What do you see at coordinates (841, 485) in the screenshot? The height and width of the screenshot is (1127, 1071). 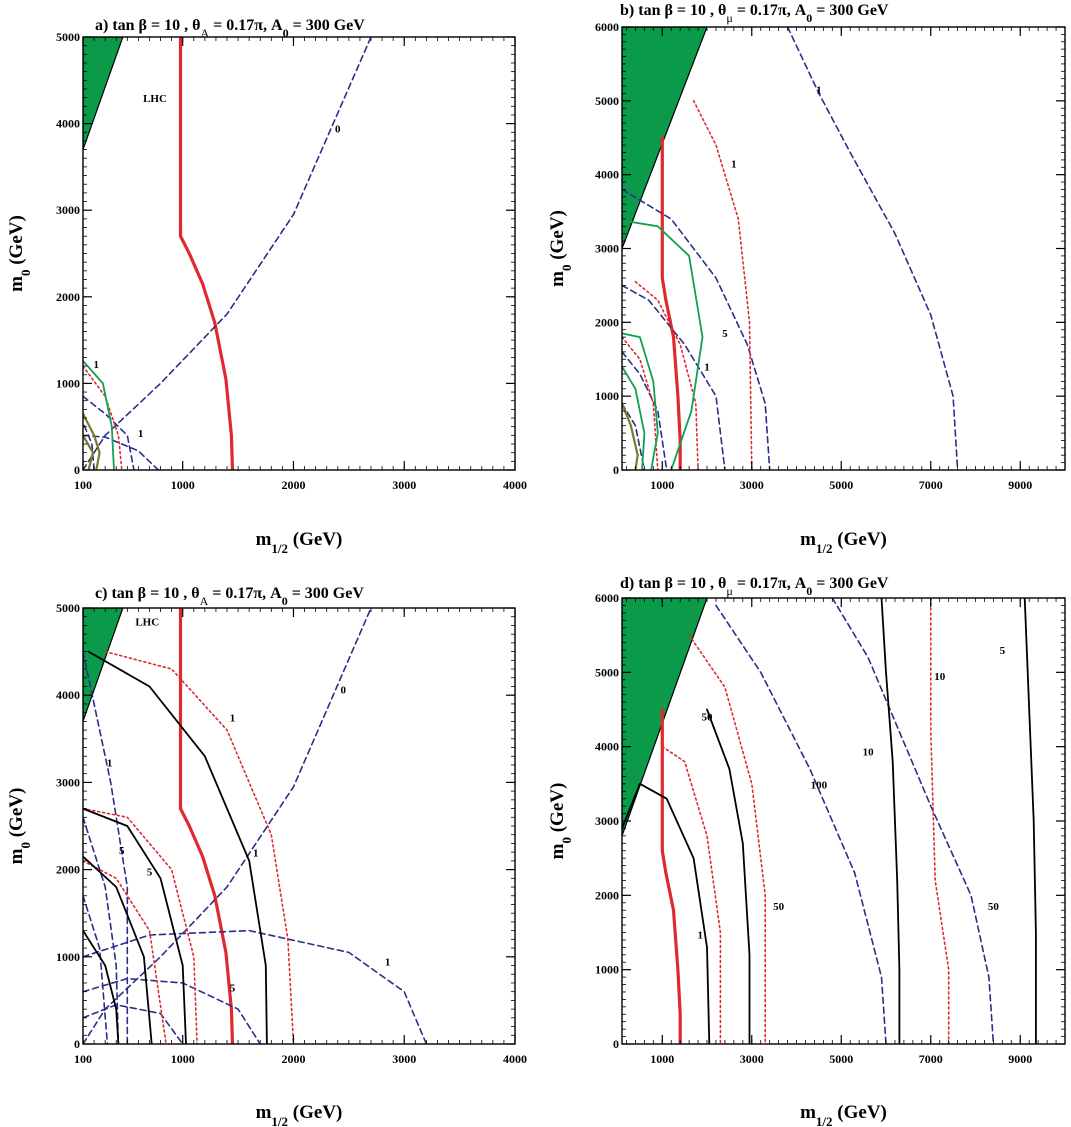 I see `x-tick-label: 5000` at bounding box center [841, 485].